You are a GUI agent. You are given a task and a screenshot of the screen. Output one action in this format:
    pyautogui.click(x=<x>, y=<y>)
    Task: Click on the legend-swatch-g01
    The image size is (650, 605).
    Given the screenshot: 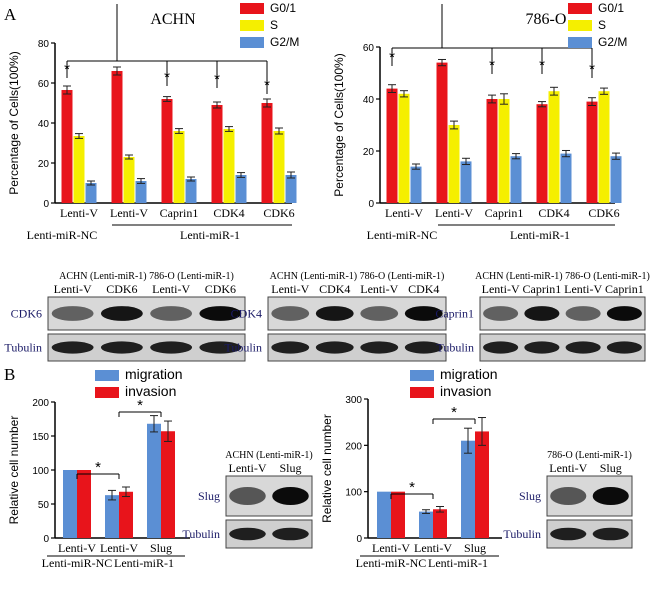 What is the action you would take?
    pyautogui.click(x=252, y=8)
    